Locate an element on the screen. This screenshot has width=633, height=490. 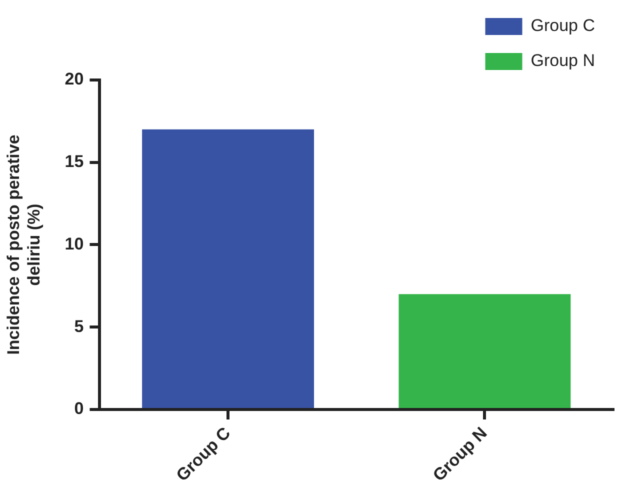
y-tick-label: 15 is located at coordinates (74, 162).